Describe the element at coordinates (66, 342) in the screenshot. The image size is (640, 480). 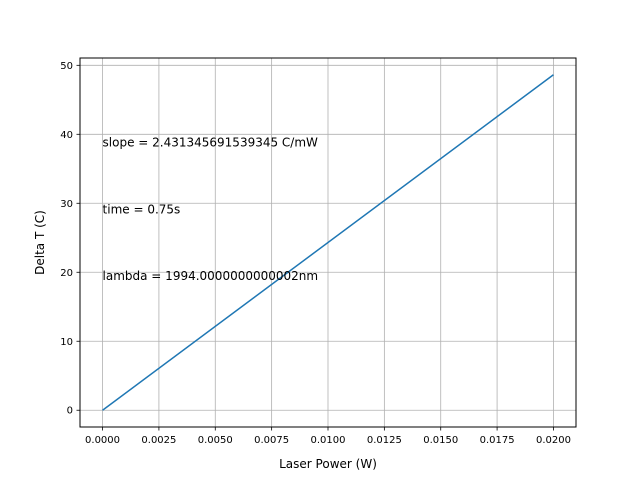
I see `y-tick-label: 10` at that location.